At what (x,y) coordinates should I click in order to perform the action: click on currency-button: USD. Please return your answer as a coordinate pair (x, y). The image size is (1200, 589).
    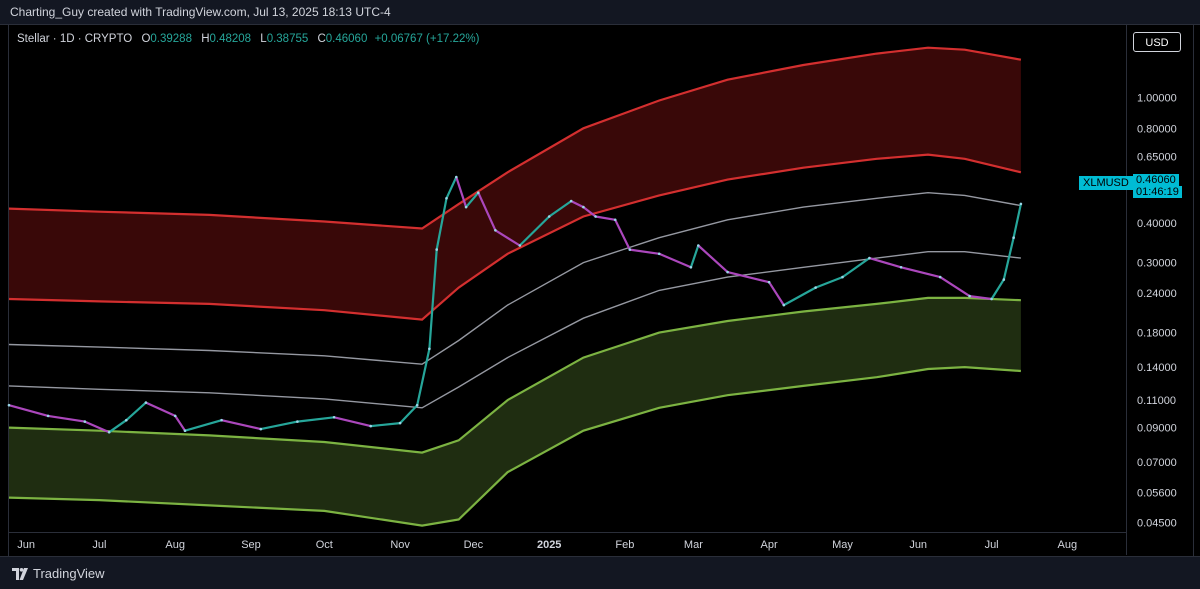
    Looking at the image, I should click on (1157, 42).